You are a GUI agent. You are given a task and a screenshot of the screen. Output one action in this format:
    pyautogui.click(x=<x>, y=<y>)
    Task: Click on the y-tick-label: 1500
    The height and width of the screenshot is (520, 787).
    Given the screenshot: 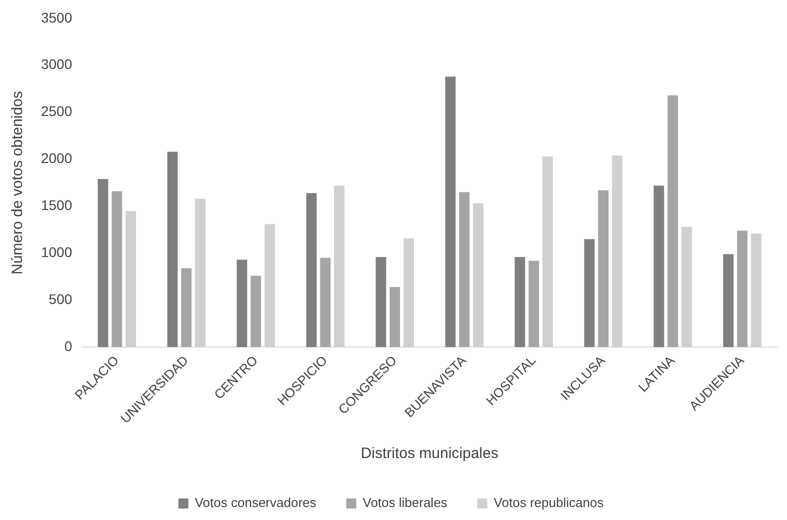 What is the action you would take?
    pyautogui.click(x=56, y=205)
    